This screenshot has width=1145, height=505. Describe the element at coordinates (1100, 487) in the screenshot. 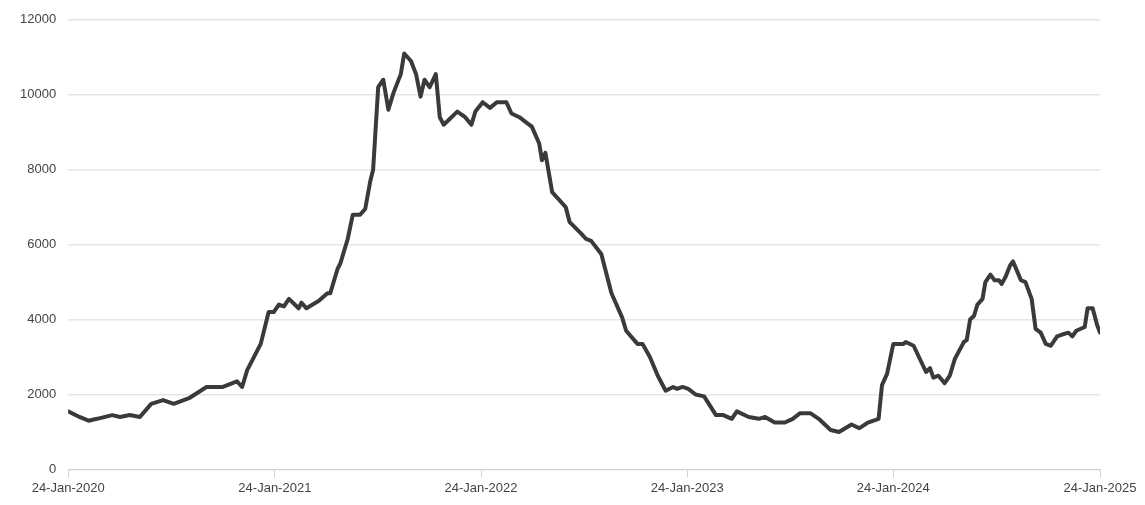

I see `x-tick-label: 24-Jan-2025` at that location.